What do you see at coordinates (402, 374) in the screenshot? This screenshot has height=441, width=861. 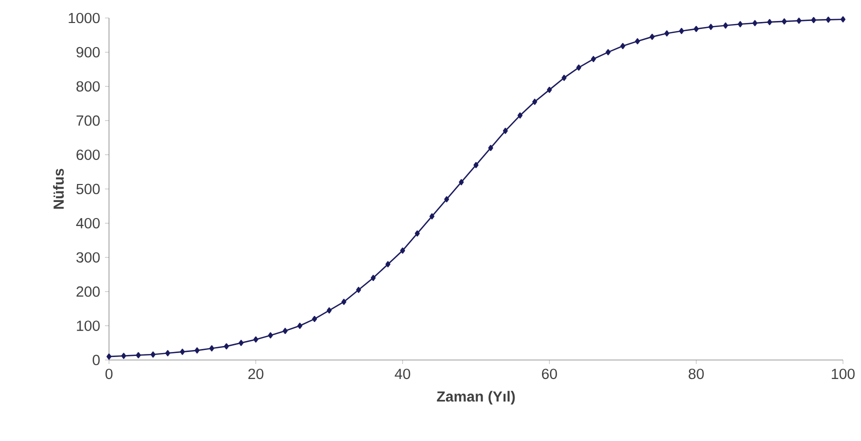 I see `x-tick-label: 40` at bounding box center [402, 374].